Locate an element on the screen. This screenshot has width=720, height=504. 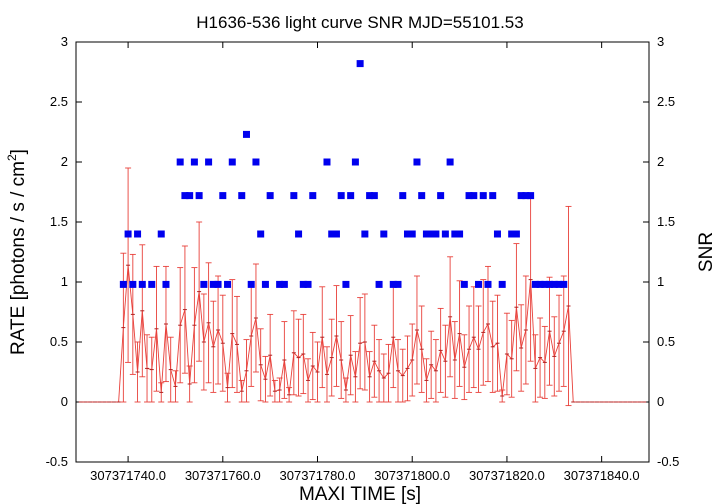
y-tick-label-left: 2 is located at coordinates (64, 161).